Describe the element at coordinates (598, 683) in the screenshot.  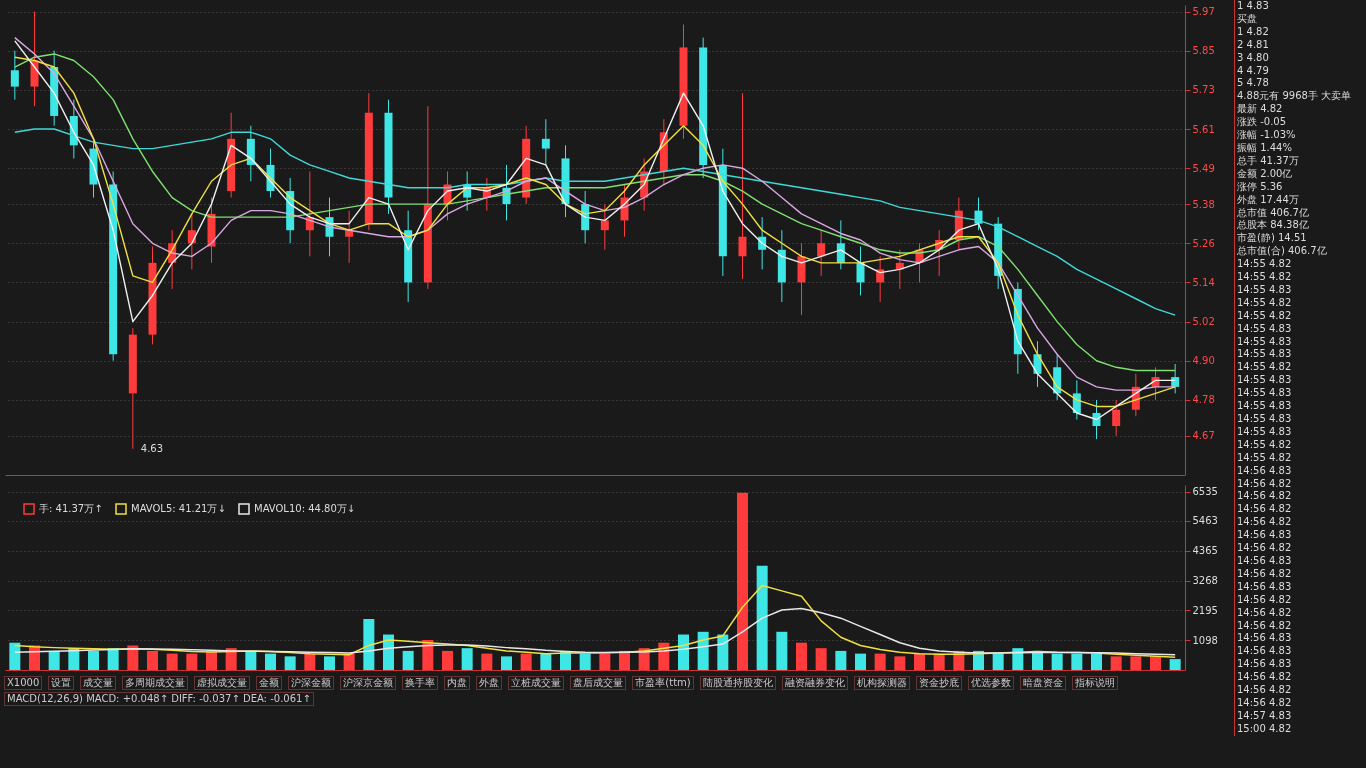
I see `text: 盘后成交量` at that location.